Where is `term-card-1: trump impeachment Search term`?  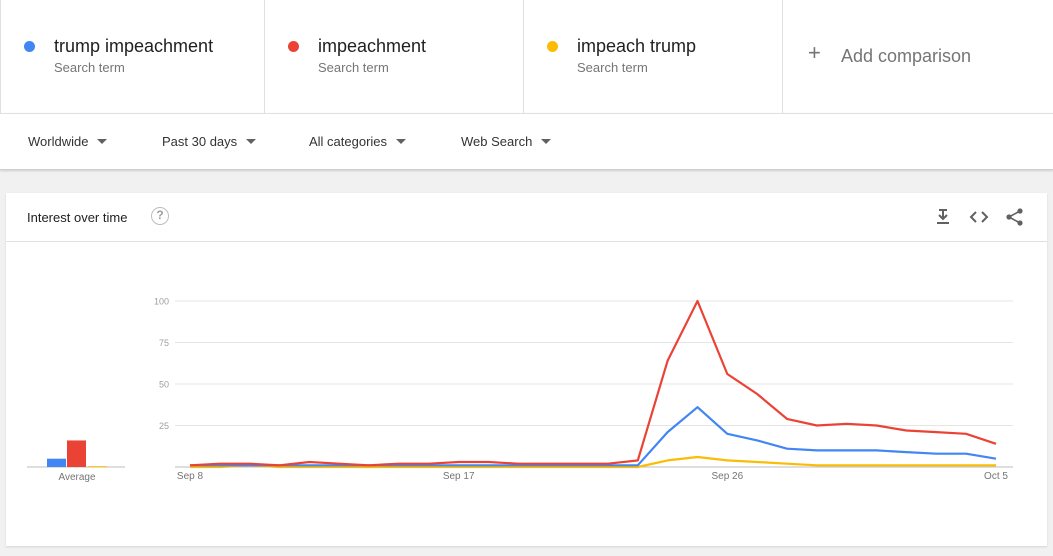
term-card-1: trump impeachment Search term is located at coordinates (132, 56).